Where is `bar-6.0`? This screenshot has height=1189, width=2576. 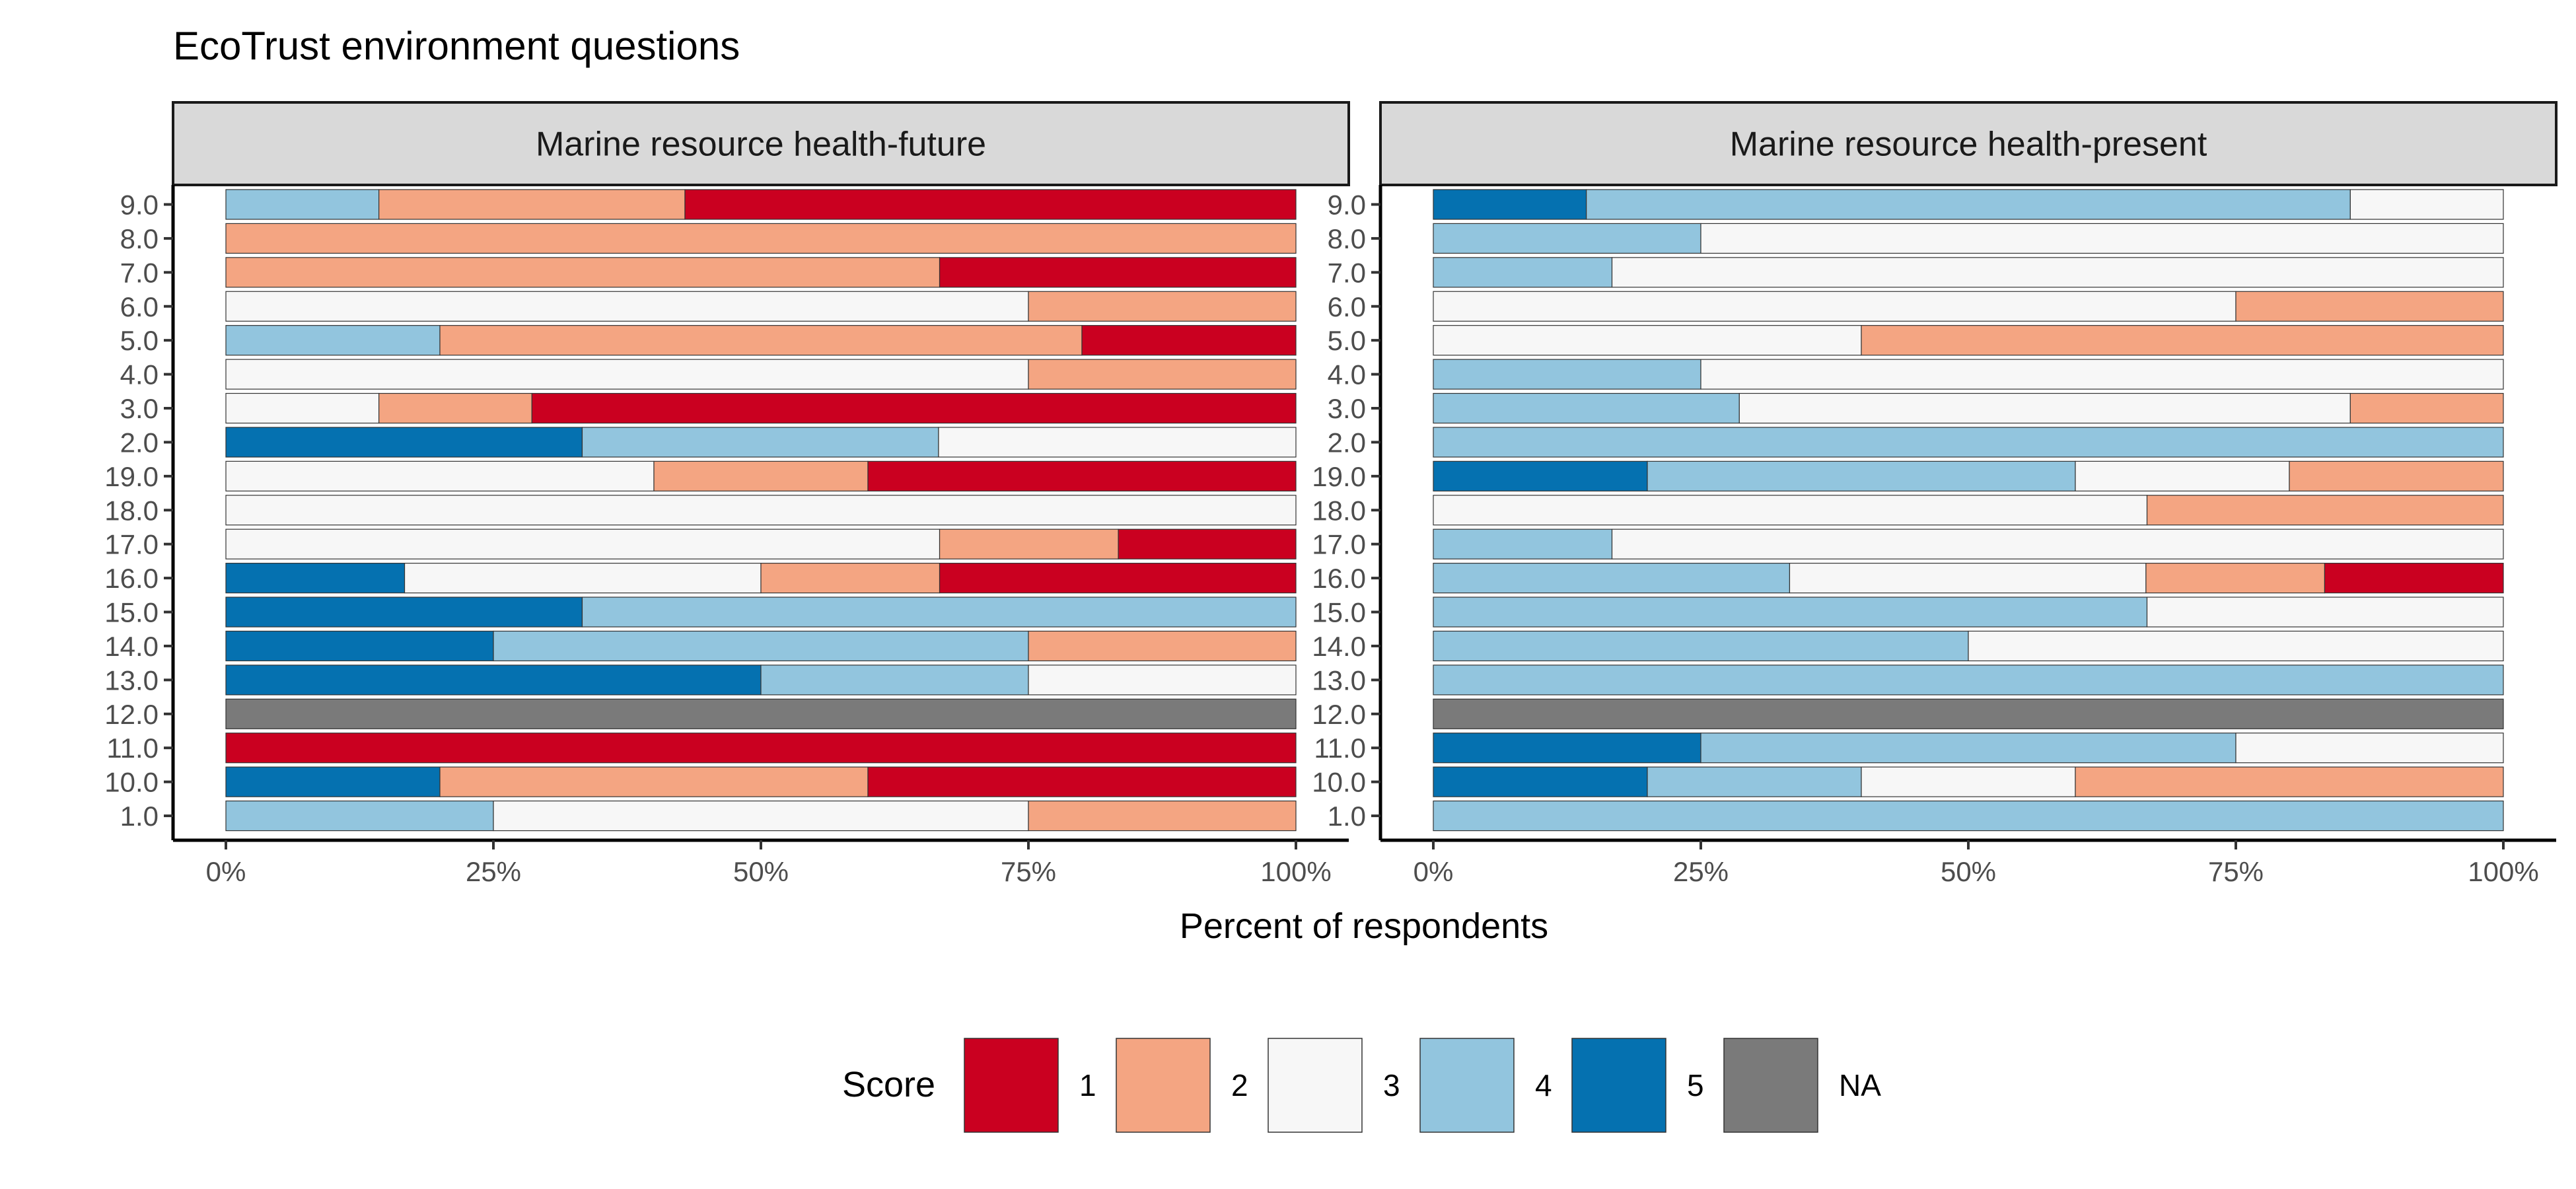 bar-6.0 is located at coordinates (1969, 306).